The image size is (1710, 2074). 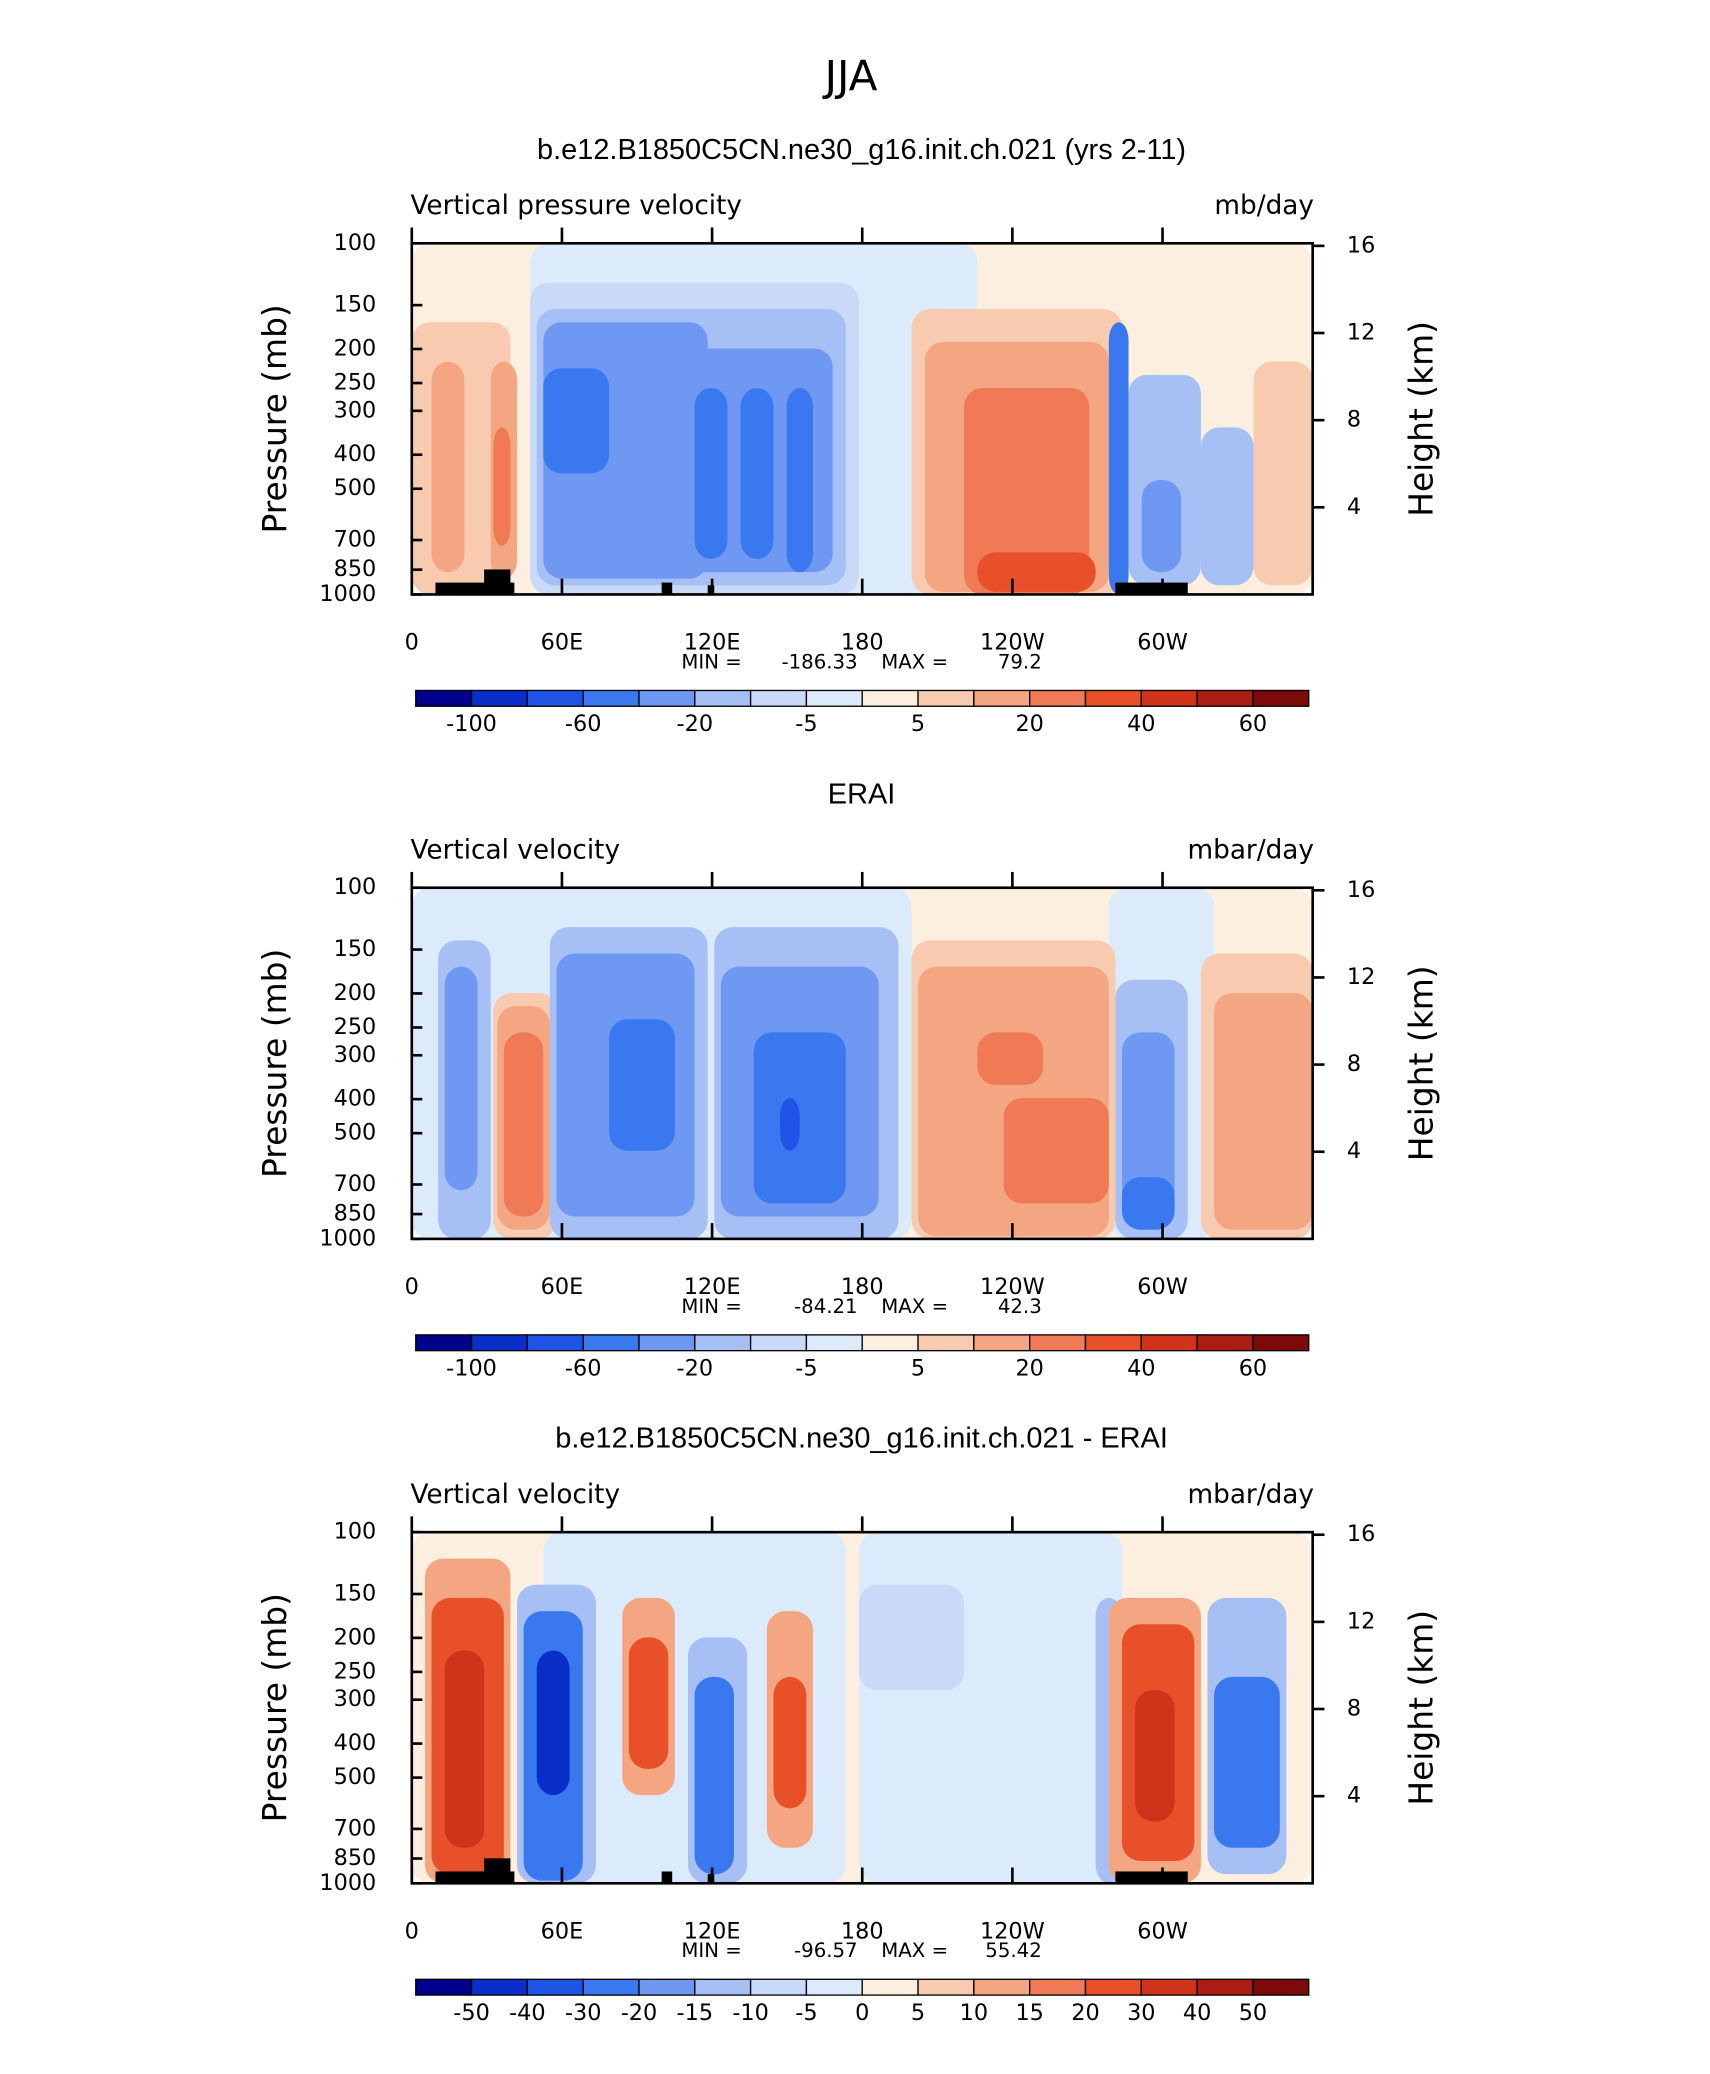 I want to click on min-value: -186.33, so click(x=820, y=661).